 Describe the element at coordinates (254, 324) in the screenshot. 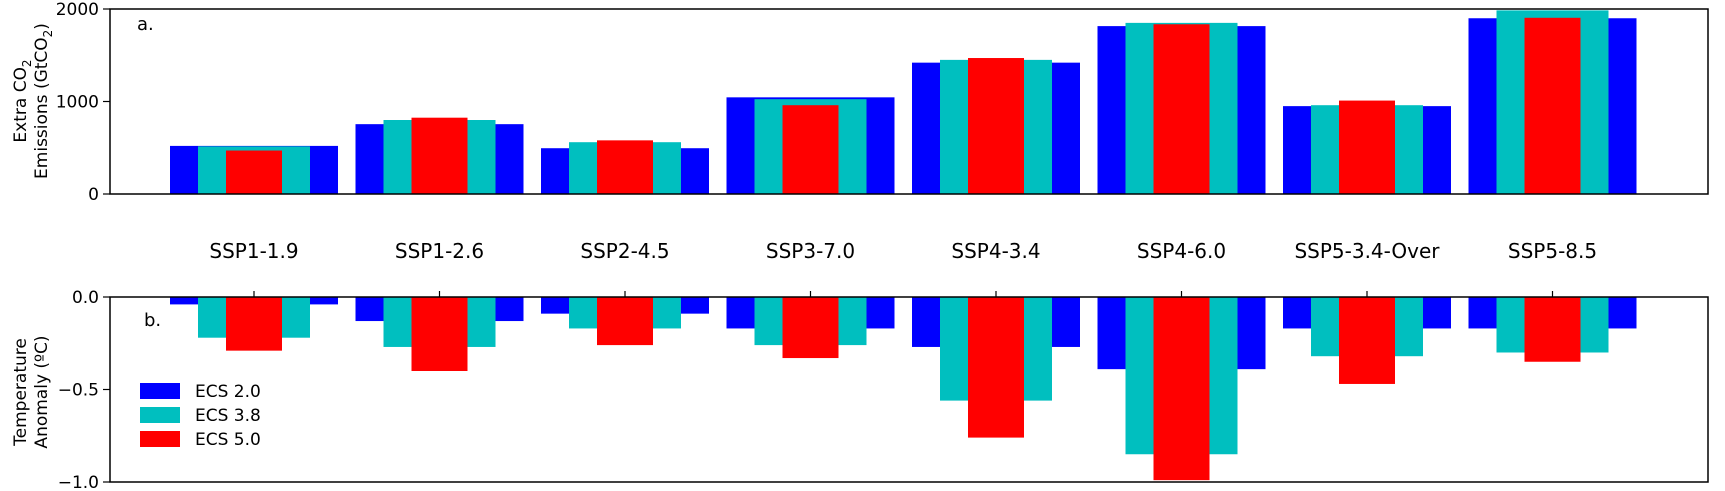

I see `bar-b-SSP1-1.9-ECS-5.0` at that location.